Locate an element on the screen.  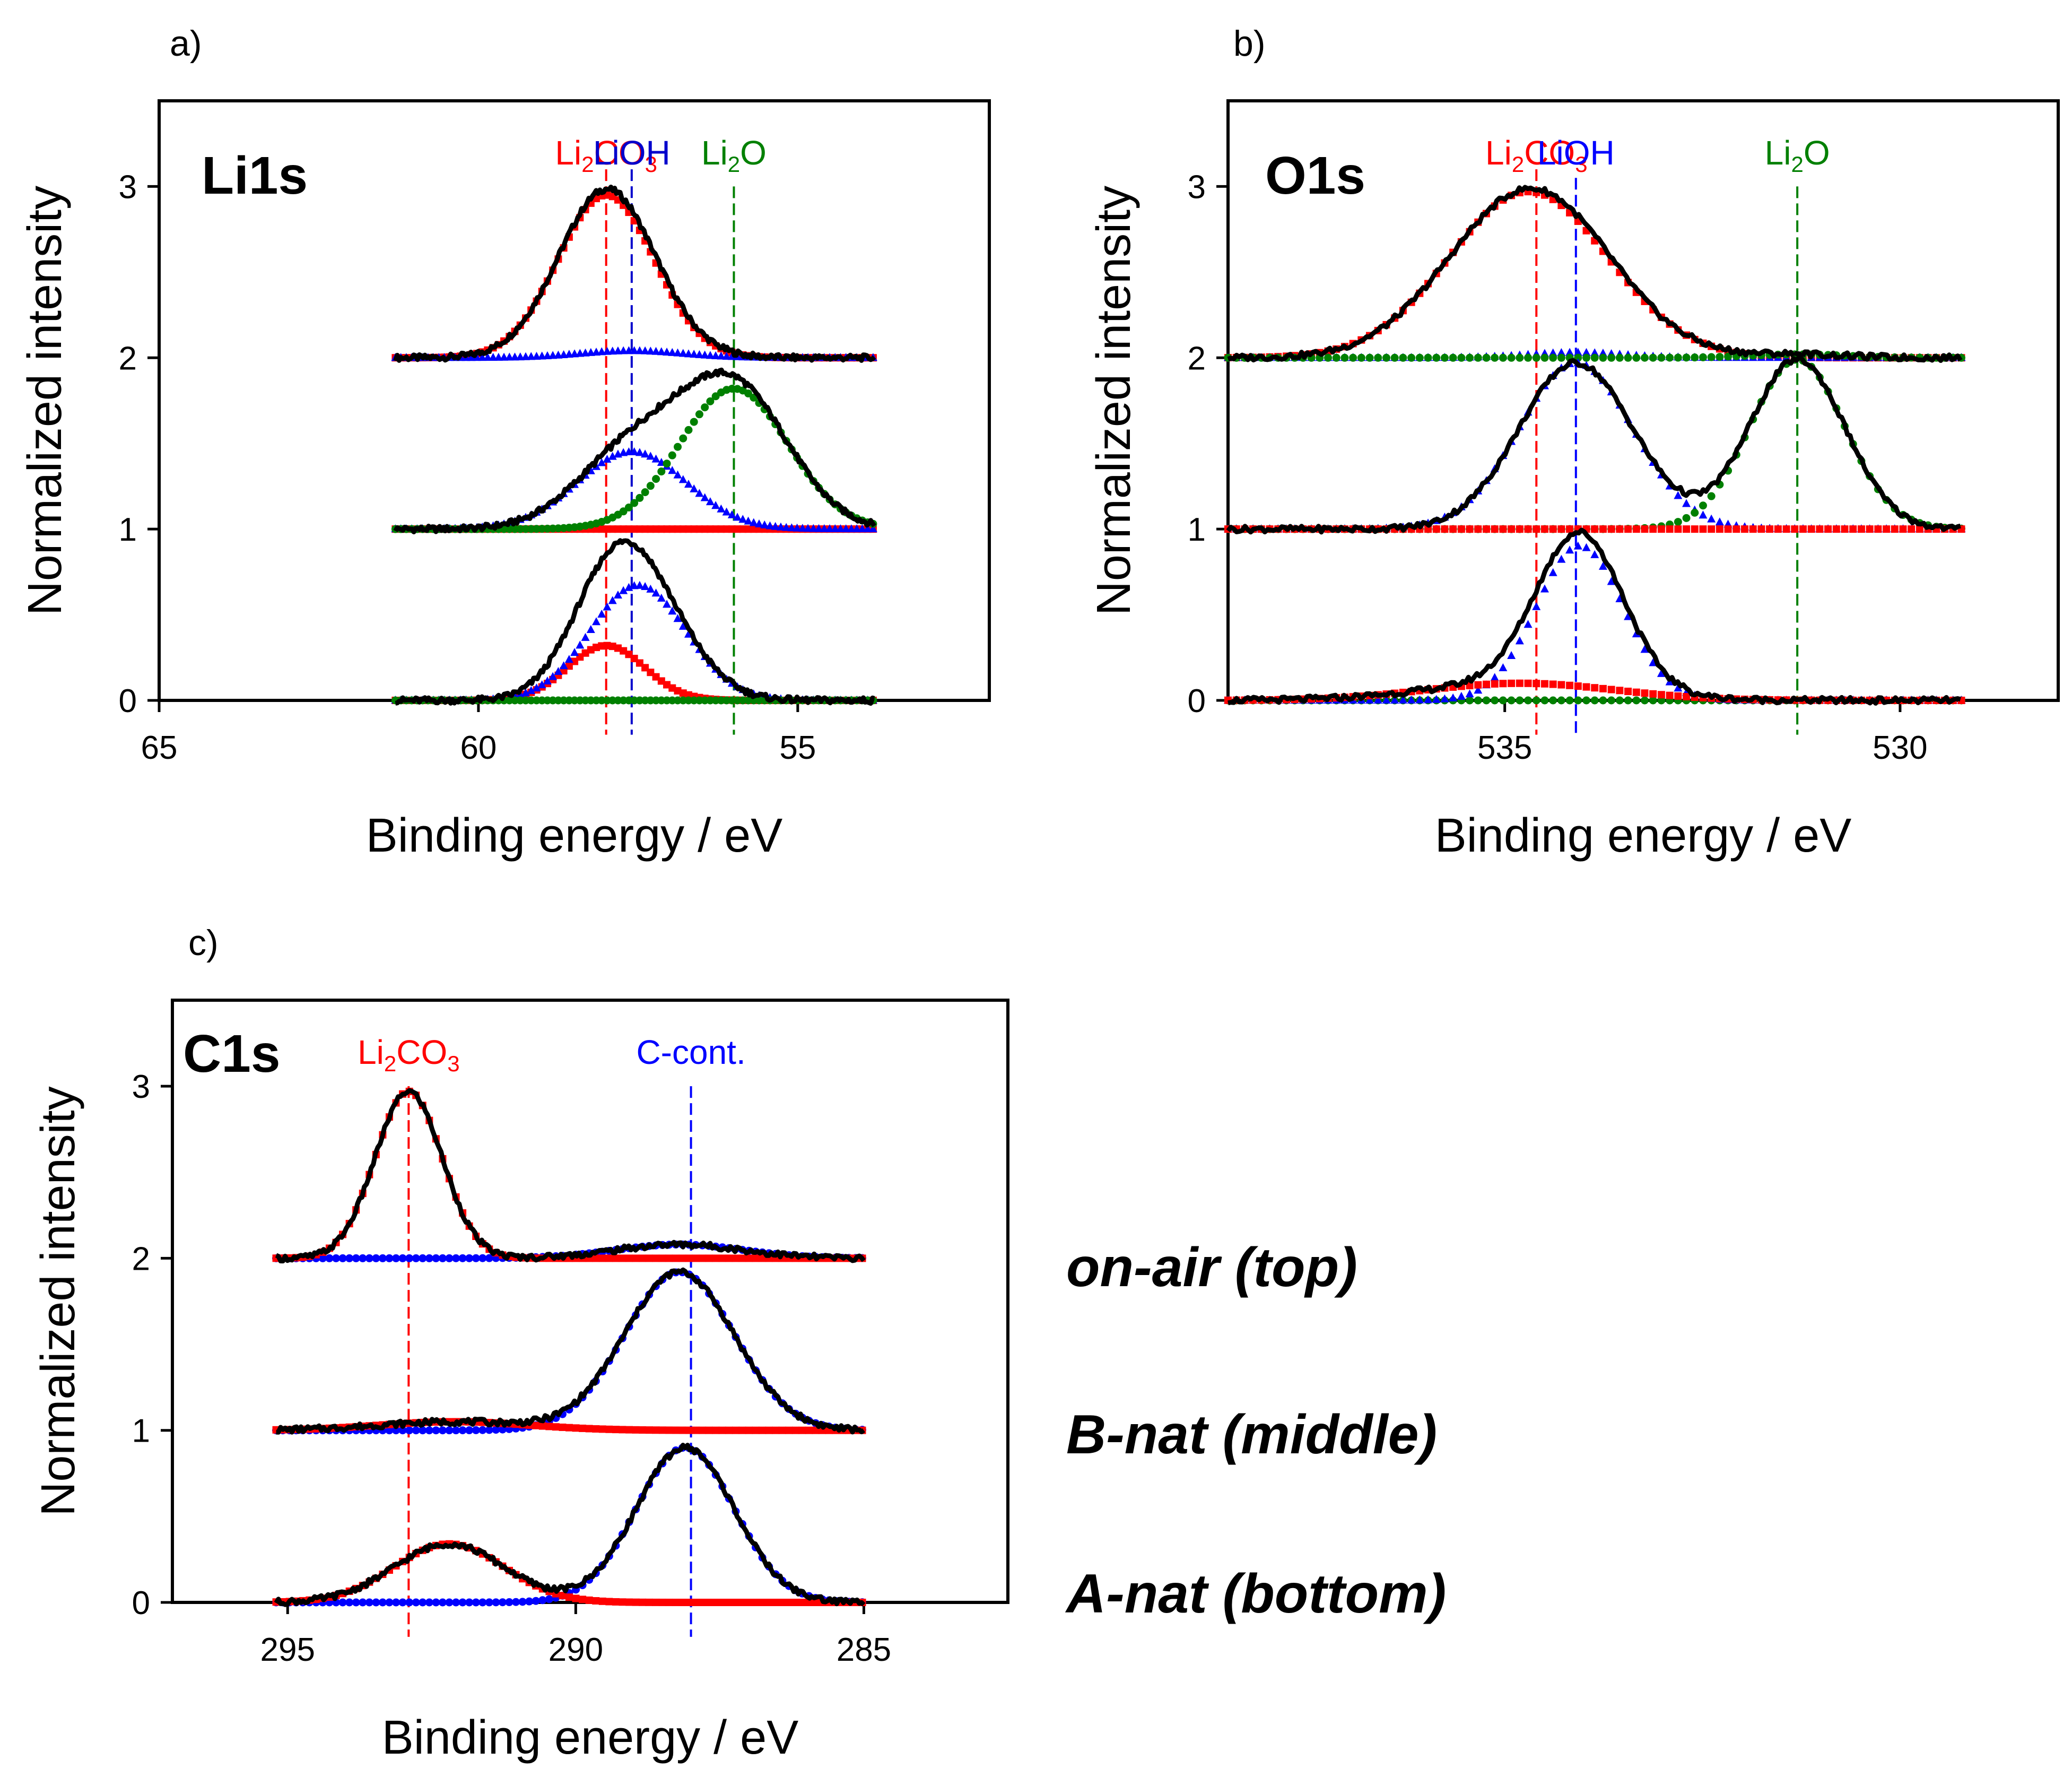
component-lioh is located at coordinates (634, 490).